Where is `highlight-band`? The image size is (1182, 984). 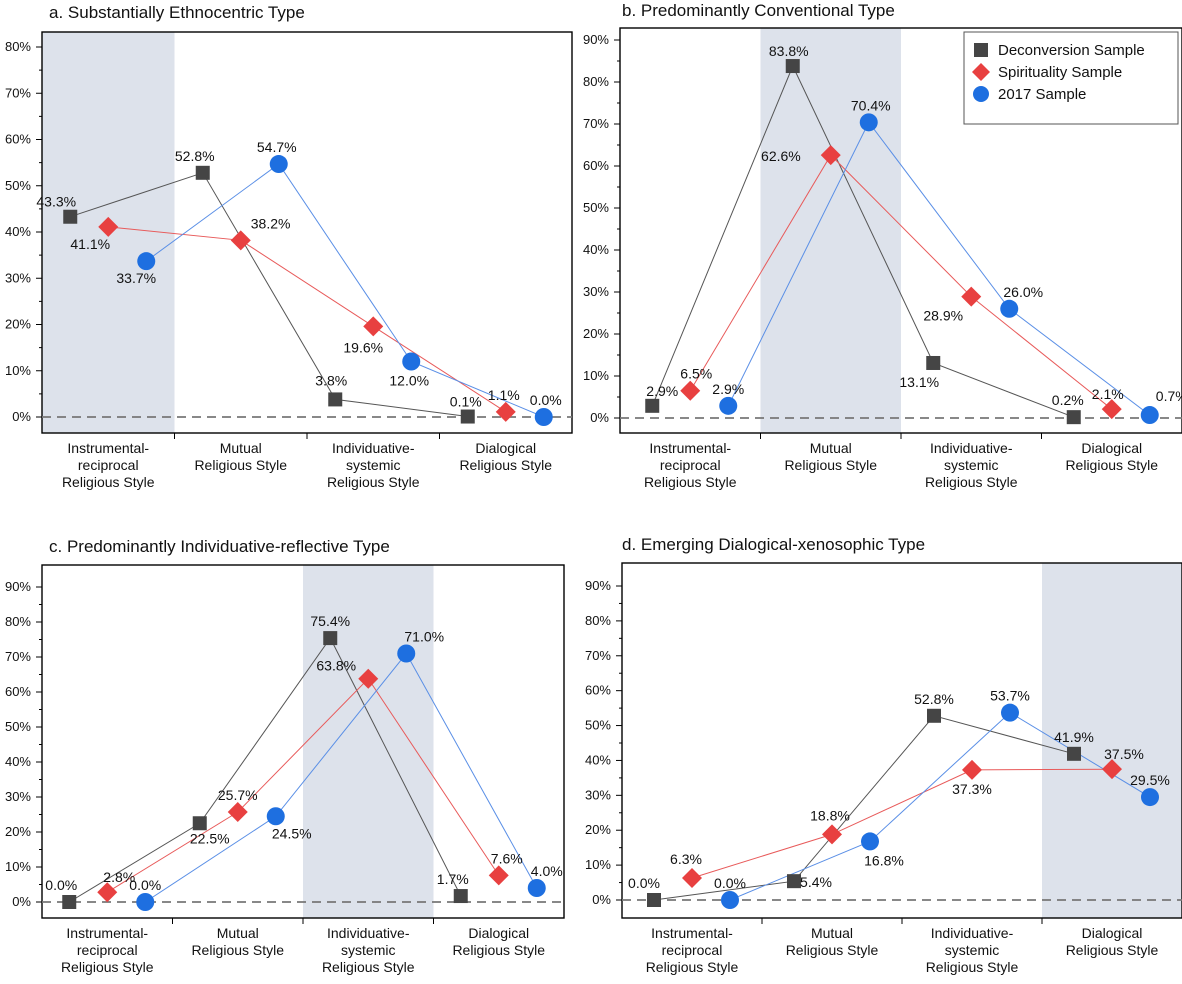
highlight-band is located at coordinates (830, 230).